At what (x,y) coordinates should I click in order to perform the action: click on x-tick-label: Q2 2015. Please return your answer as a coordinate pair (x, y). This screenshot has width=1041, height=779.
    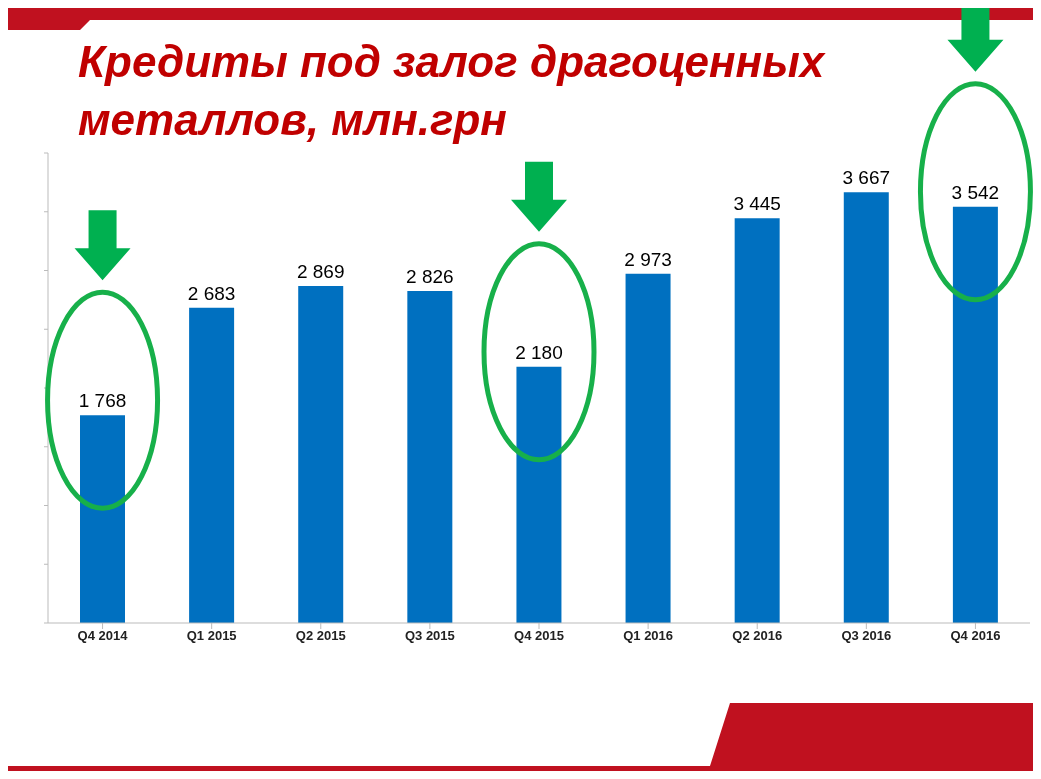
    Looking at the image, I should click on (320, 636).